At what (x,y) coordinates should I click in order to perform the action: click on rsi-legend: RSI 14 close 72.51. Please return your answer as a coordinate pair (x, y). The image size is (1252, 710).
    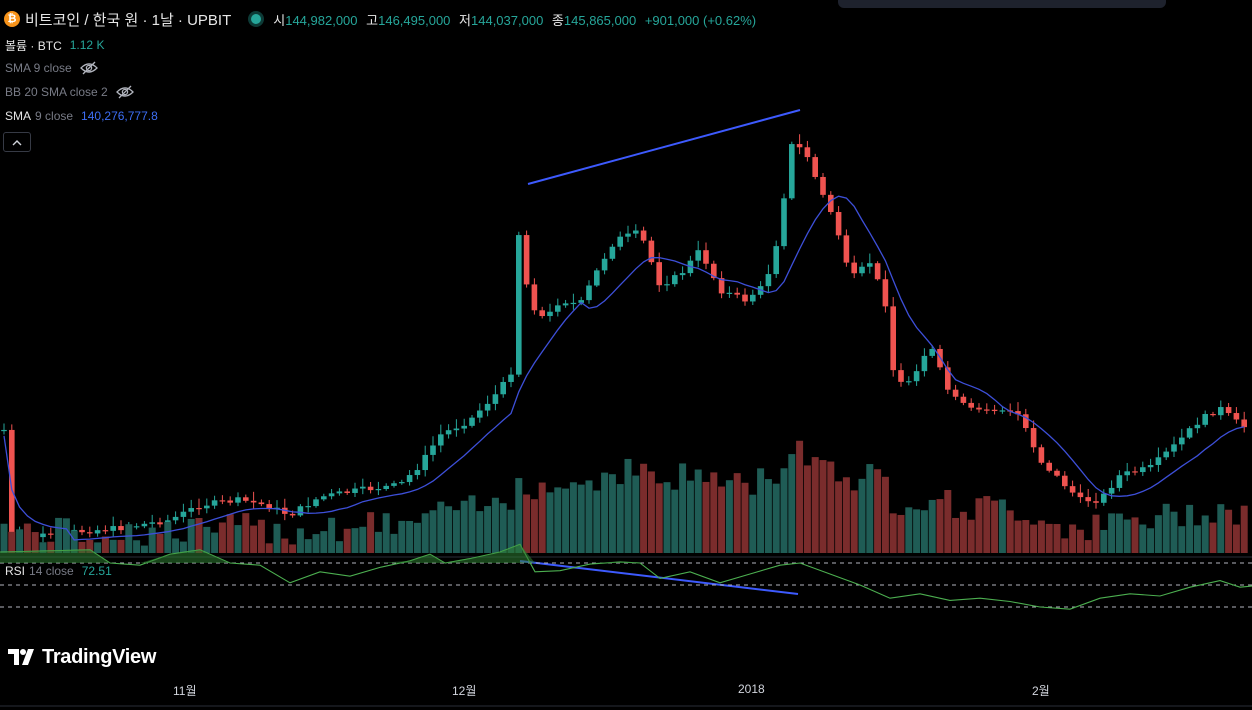
    Looking at the image, I should click on (58, 571).